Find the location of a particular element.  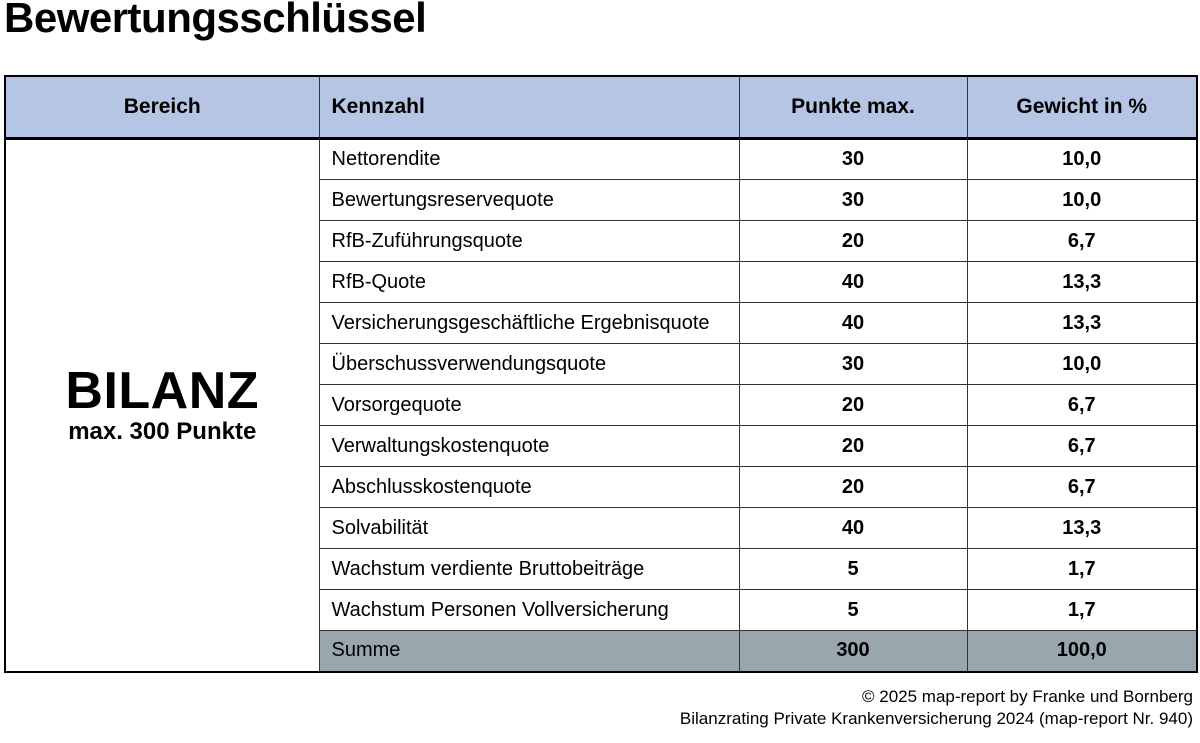

column-header-kennzahl: Kennzahl is located at coordinates (529, 107).